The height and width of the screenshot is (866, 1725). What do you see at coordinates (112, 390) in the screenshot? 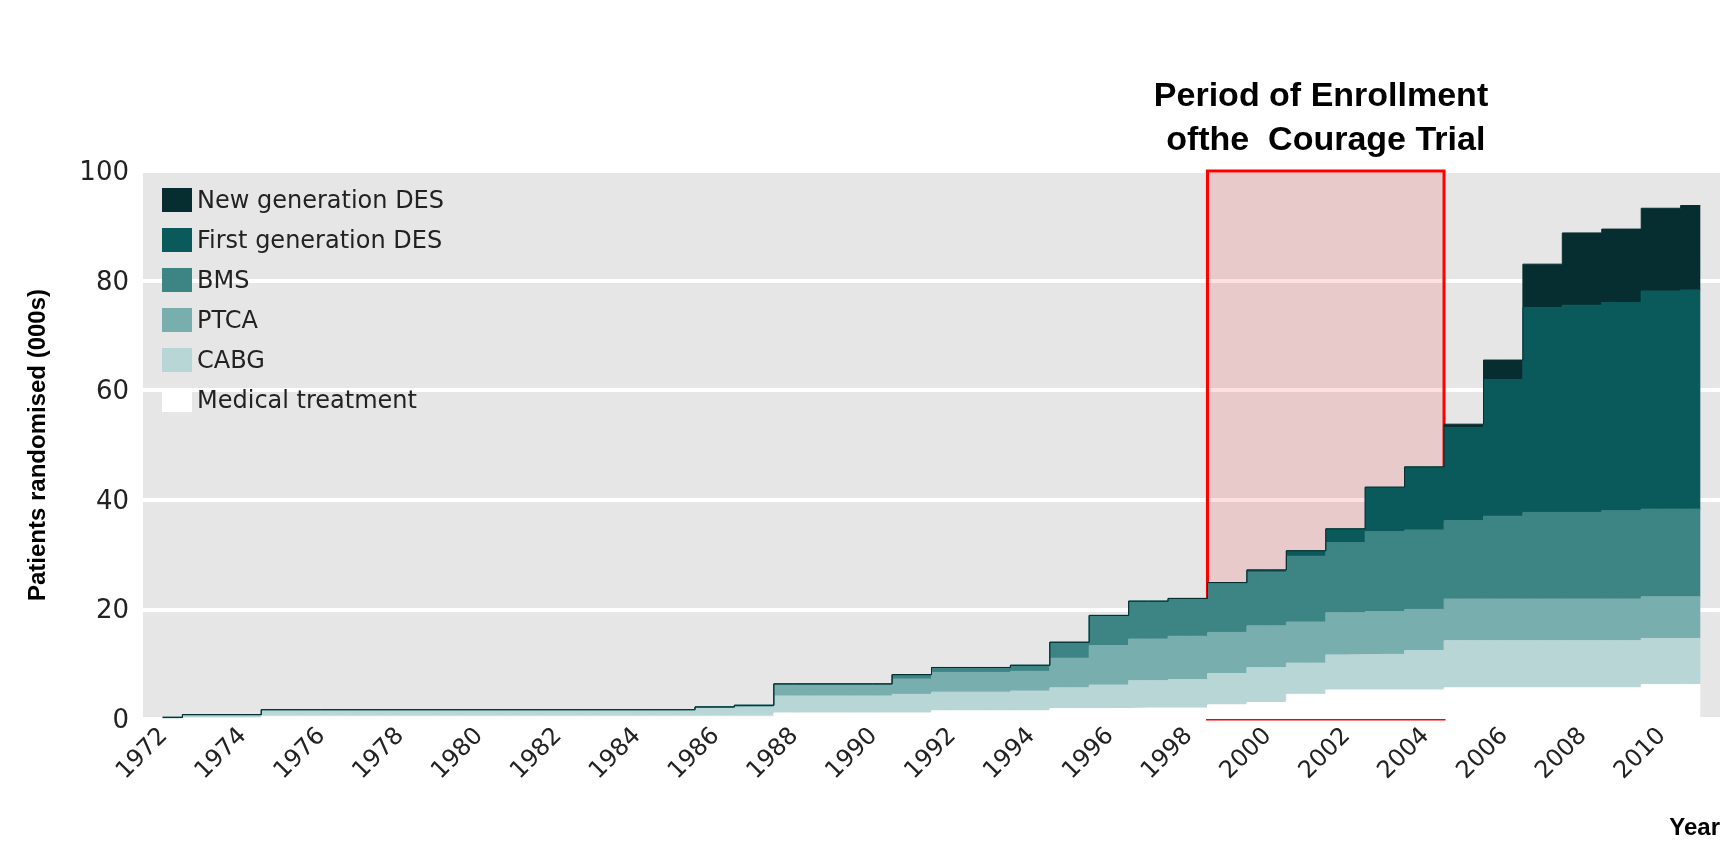
I see `y-tick-label: 60` at bounding box center [112, 390].